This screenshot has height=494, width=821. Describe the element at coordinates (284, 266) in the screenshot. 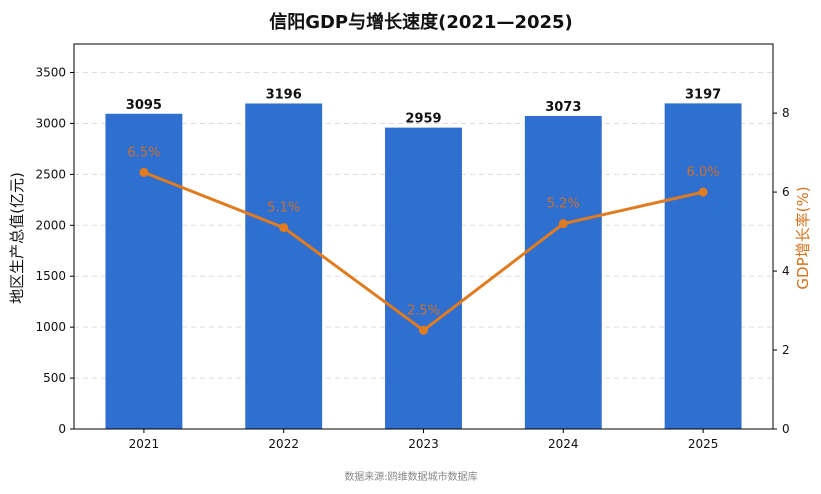

I see `bar-2022` at that location.